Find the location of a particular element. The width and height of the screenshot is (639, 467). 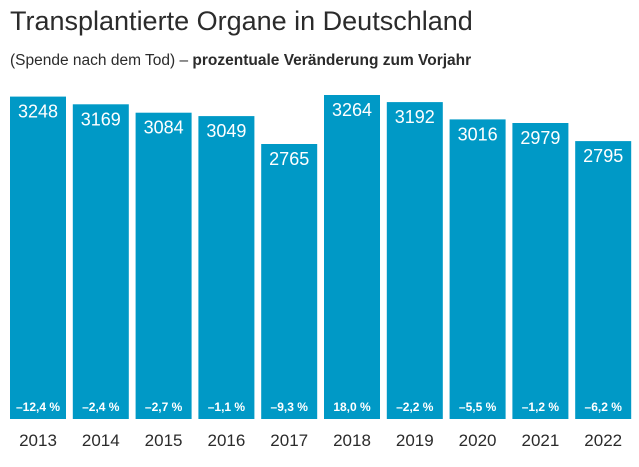

subtitle-plain: (Spende nach dem Tod) – is located at coordinates (99, 60).